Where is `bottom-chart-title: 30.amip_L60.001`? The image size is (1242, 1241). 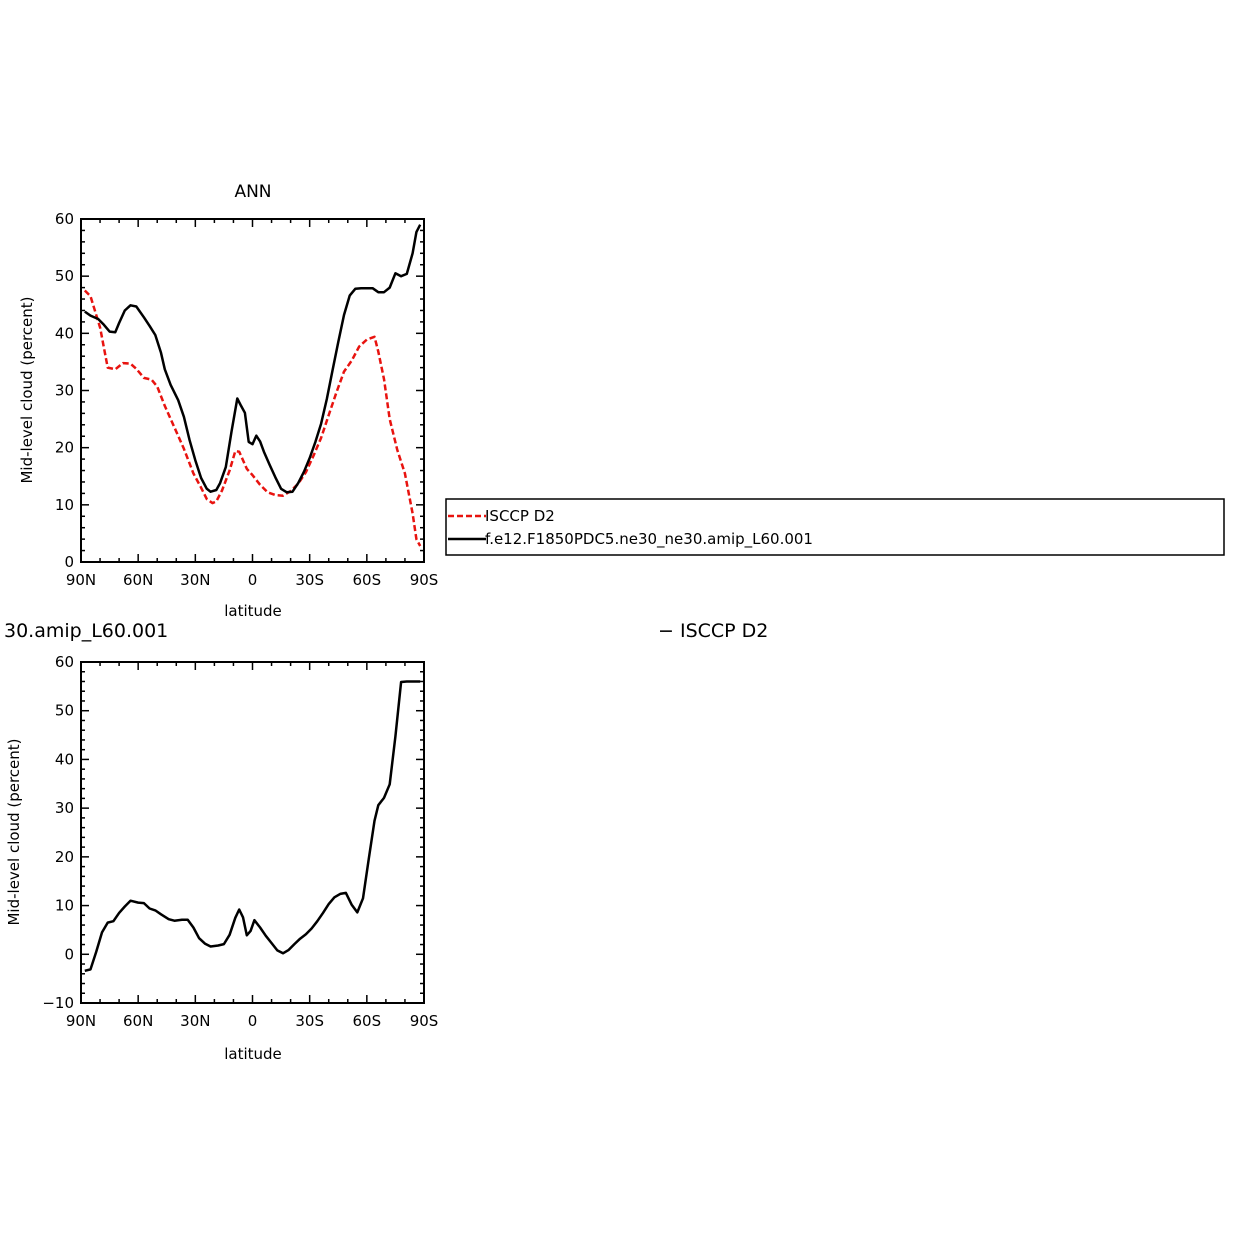
bottom-chart-title: 30.amip_L60.001 is located at coordinates (86, 631).